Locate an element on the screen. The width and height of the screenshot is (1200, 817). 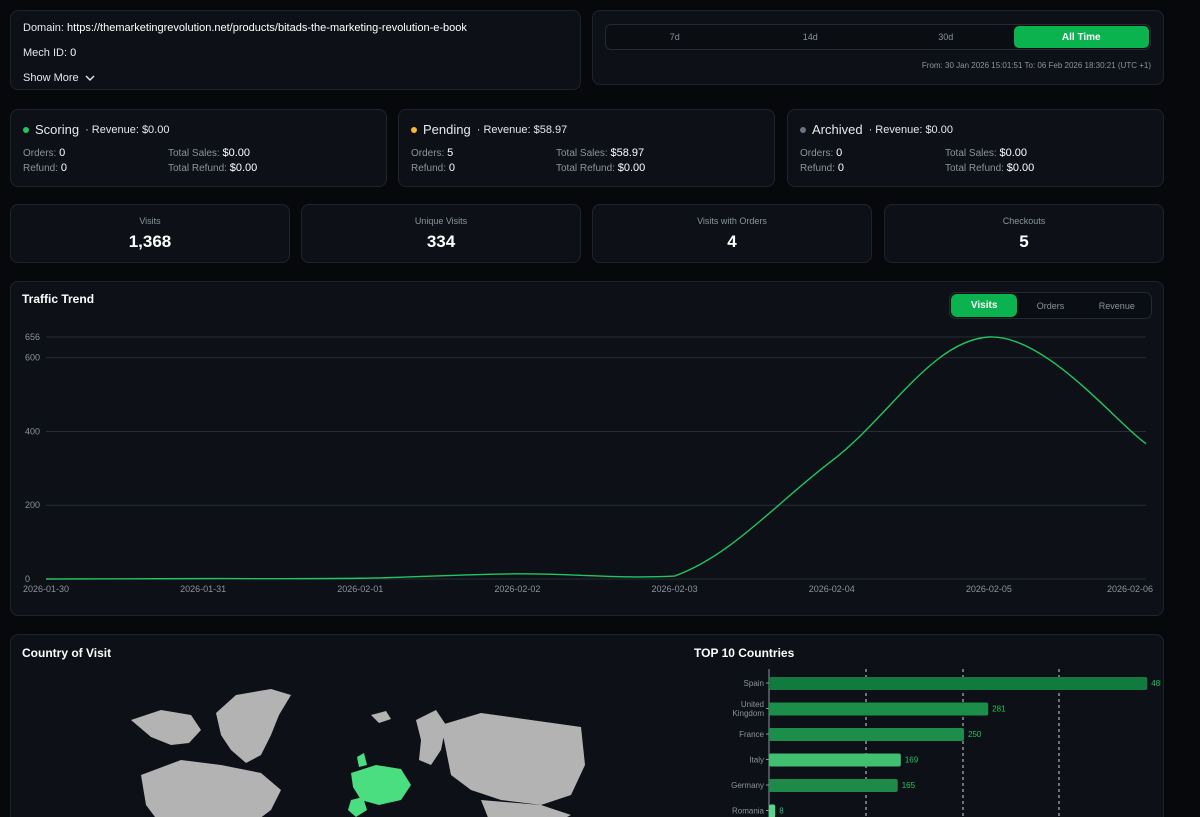
x-tick-label: 2026-02-03 is located at coordinates (675, 589).